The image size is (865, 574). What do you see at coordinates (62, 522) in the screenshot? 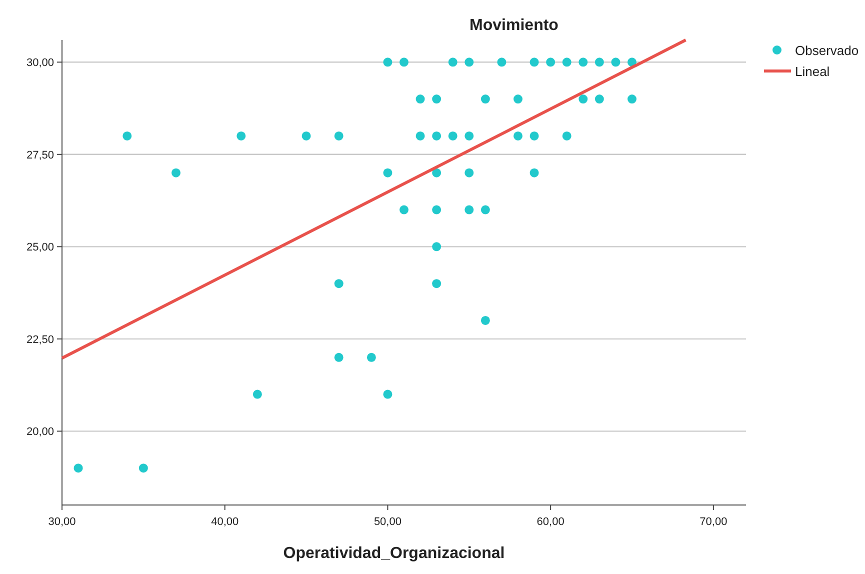
I see `x-tick-label: 30,00` at bounding box center [62, 522].